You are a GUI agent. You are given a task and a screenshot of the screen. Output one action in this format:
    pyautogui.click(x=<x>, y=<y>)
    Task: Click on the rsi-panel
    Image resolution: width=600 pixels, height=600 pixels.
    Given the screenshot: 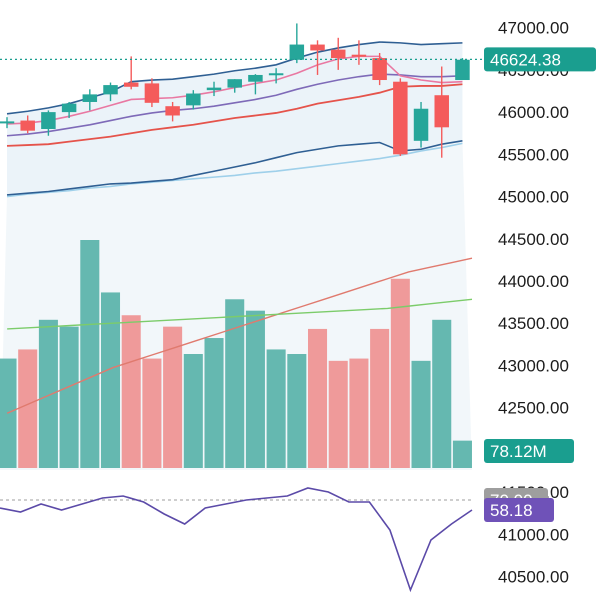 What is the action you would take?
    pyautogui.click(x=236, y=540)
    